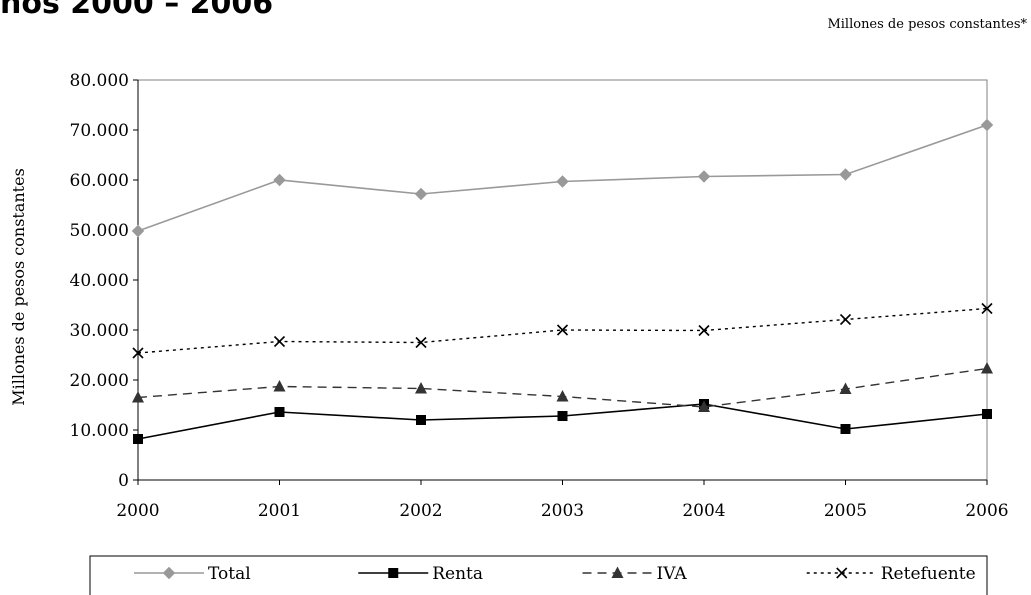 The height and width of the screenshot is (595, 1031). Describe the element at coordinates (845, 511) in the screenshot. I see `x-tick-label: 2005` at that location.